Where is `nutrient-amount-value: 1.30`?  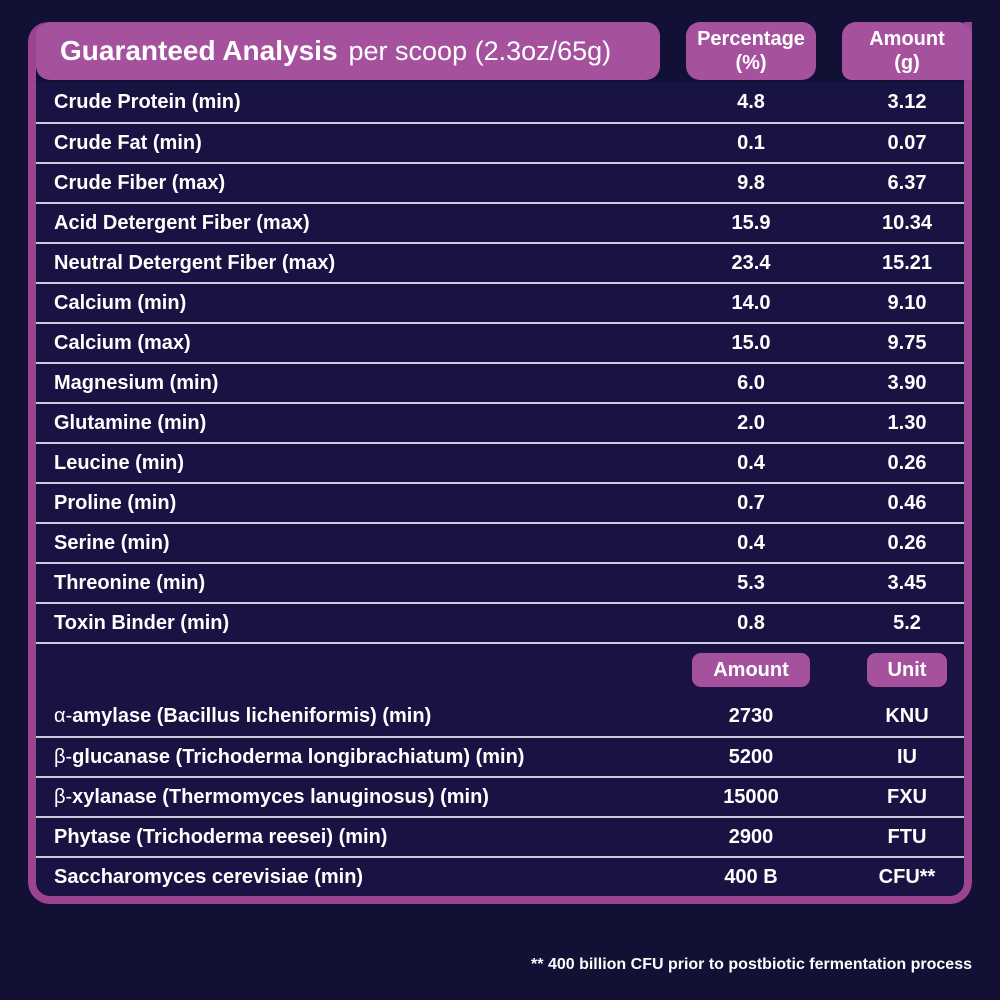
nutrient-amount-value: 1.30 is located at coordinates (907, 422).